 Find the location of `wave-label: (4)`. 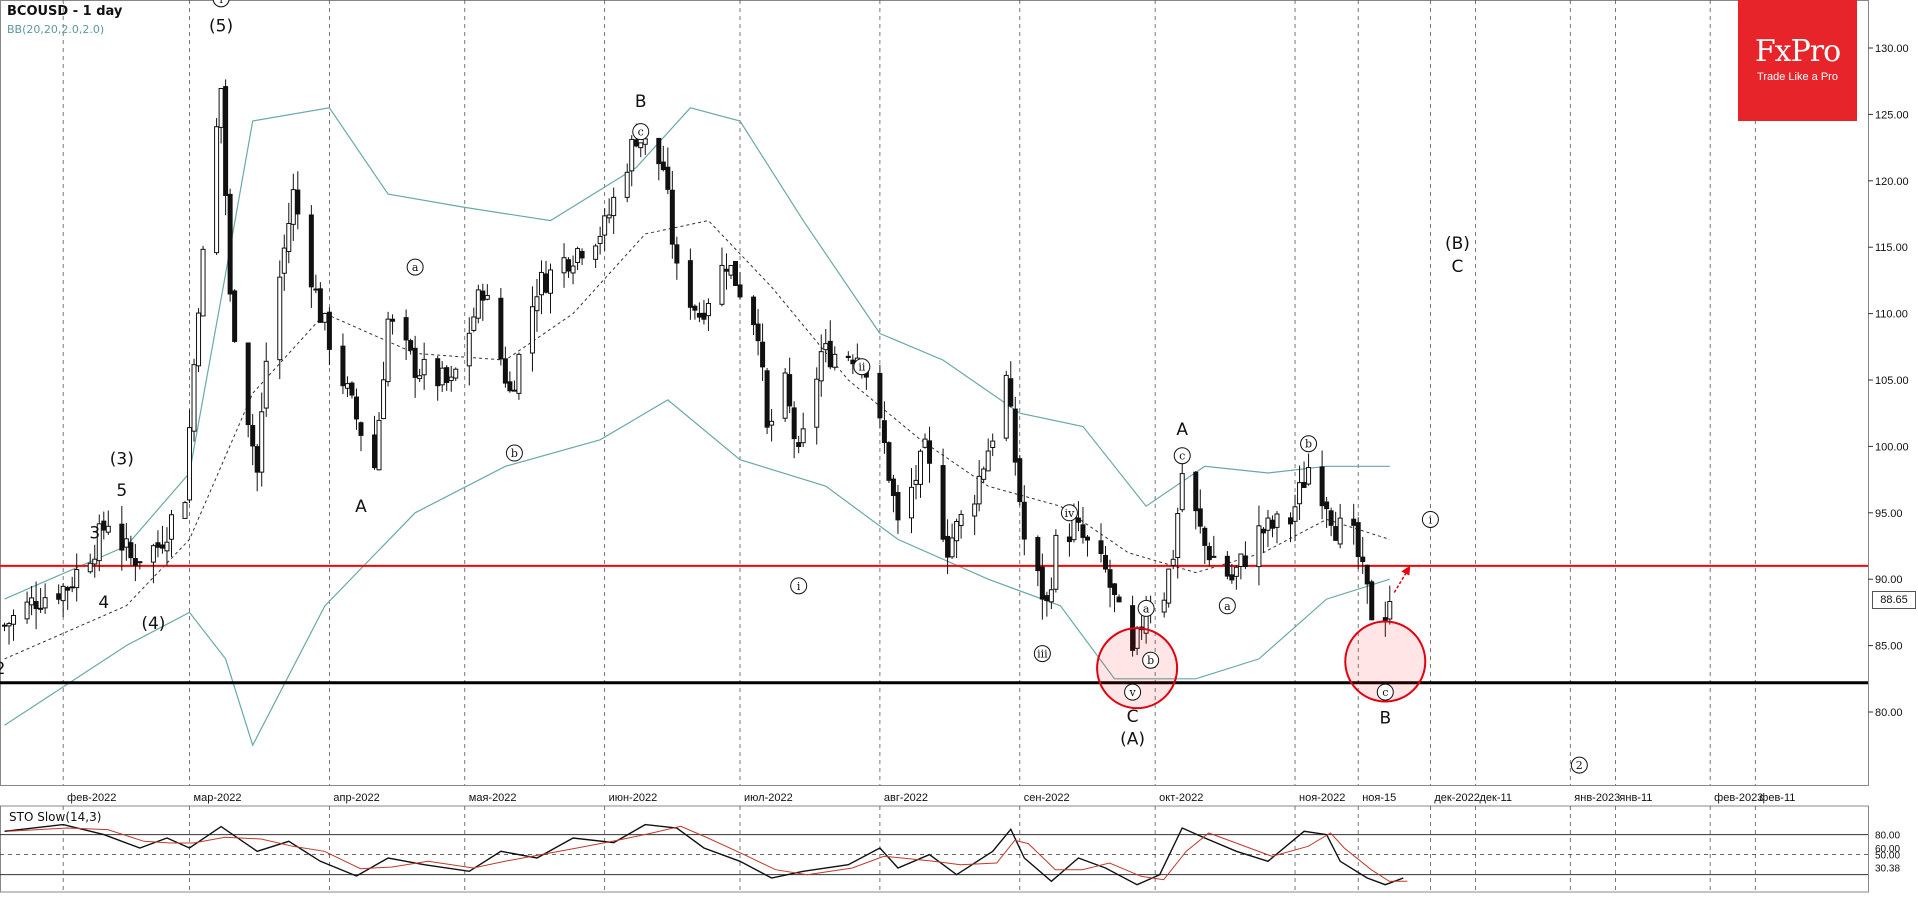

wave-label: (4) is located at coordinates (153, 624).